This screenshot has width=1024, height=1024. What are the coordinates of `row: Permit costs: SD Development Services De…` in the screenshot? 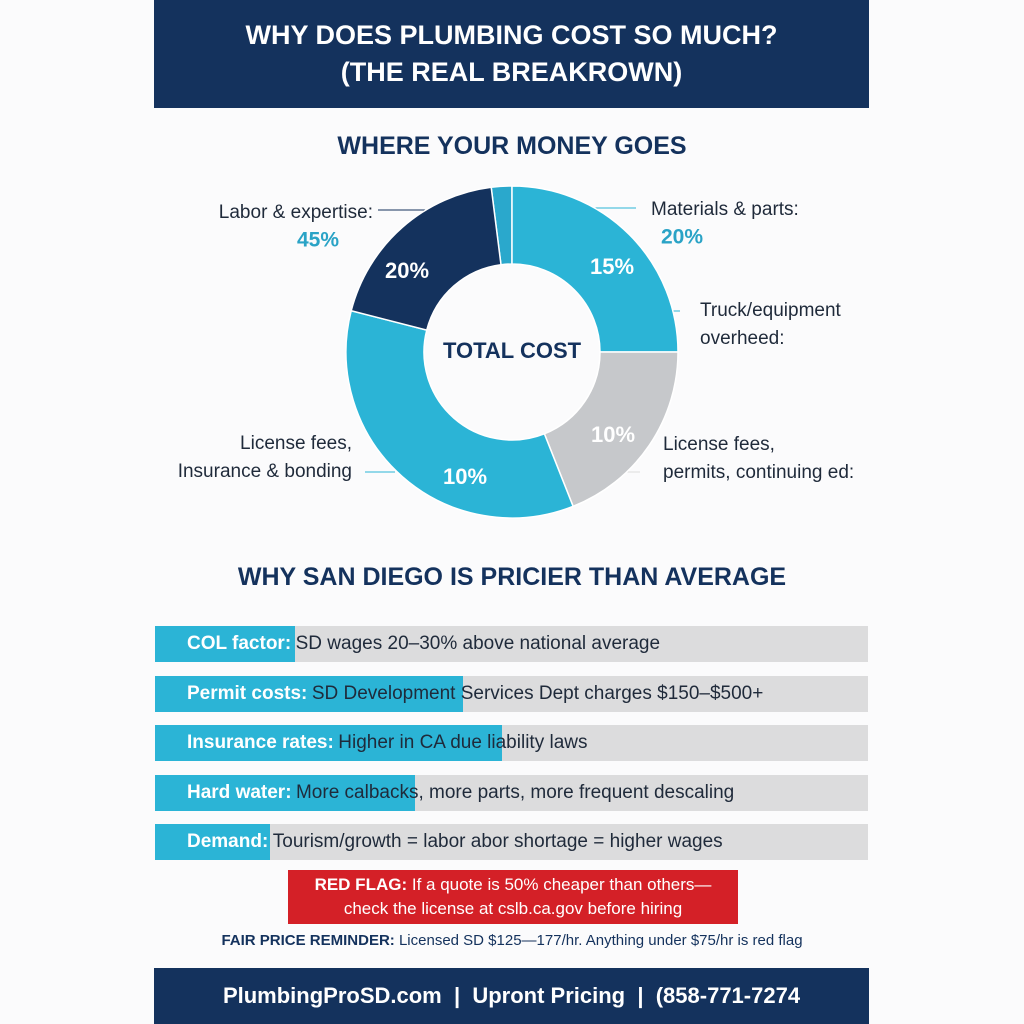 It's located at (511, 693).